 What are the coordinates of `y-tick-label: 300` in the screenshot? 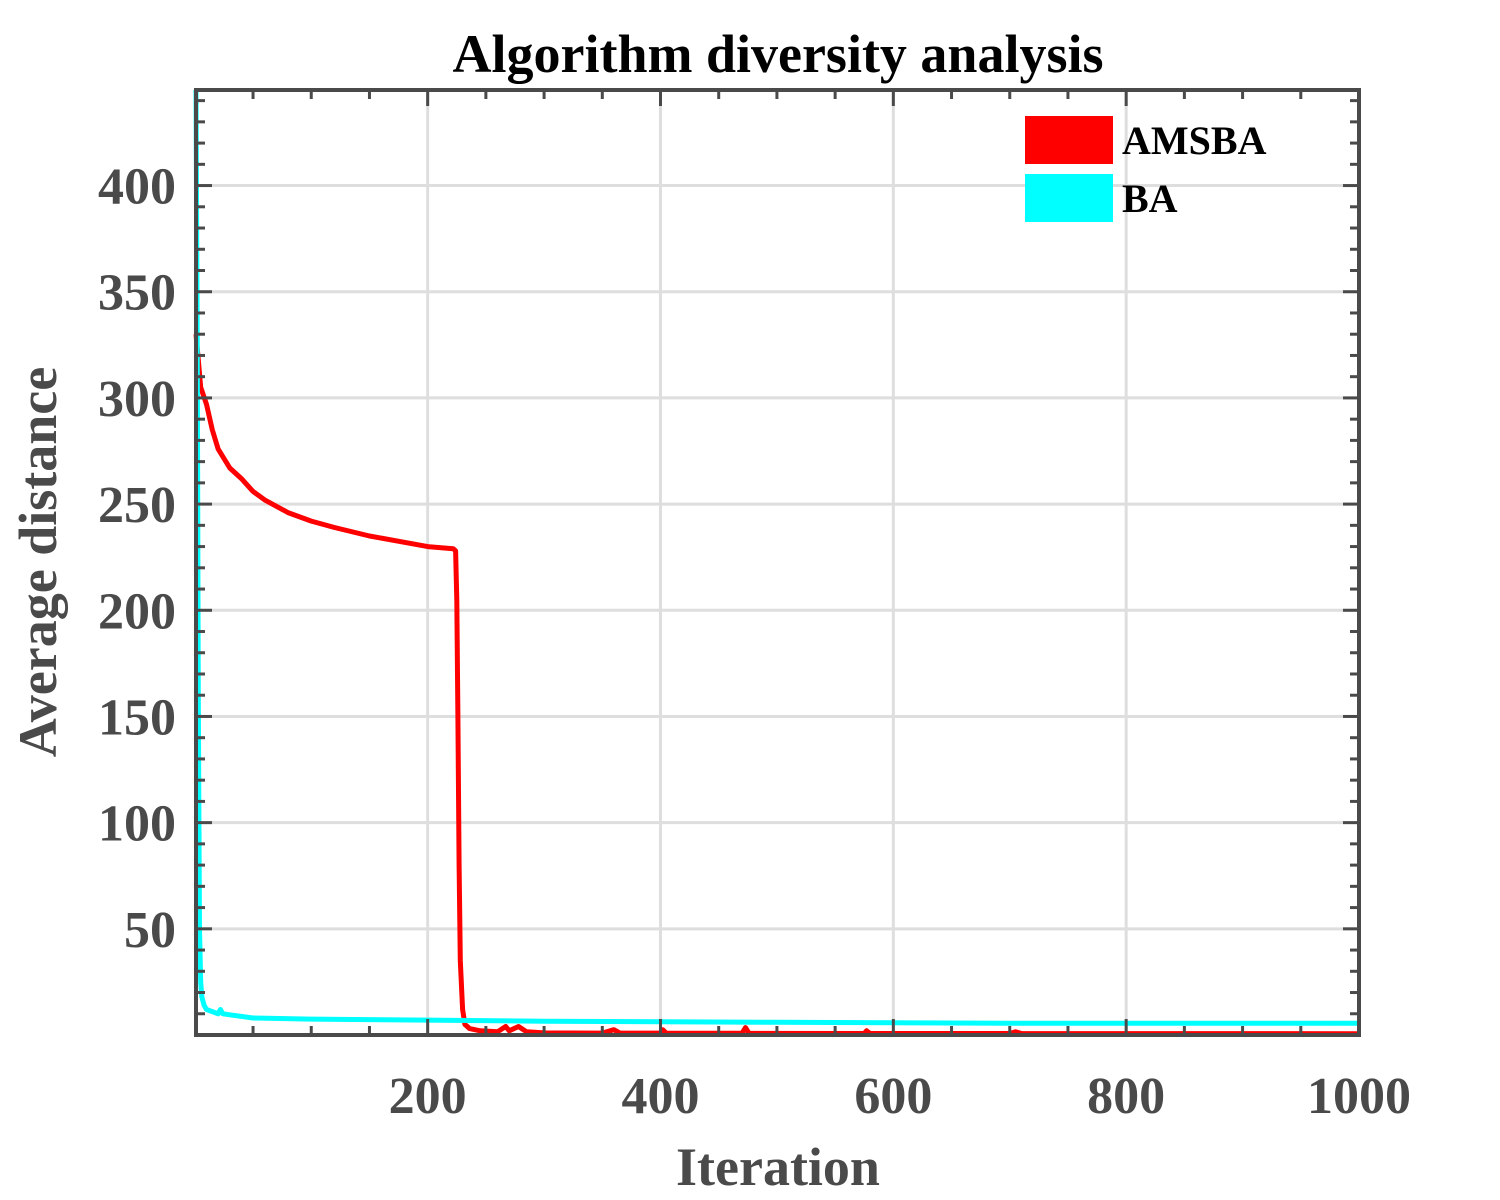 It's located at (137, 399).